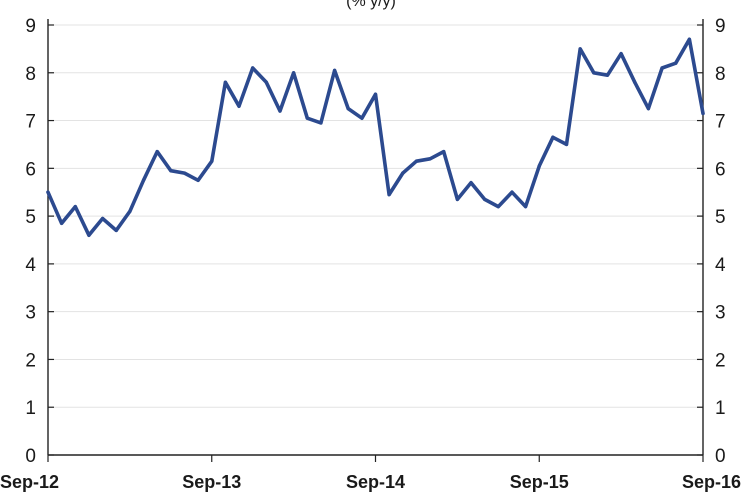  Describe the element at coordinates (30, 408) in the screenshot. I see `y-tick-label-left: 1` at that location.